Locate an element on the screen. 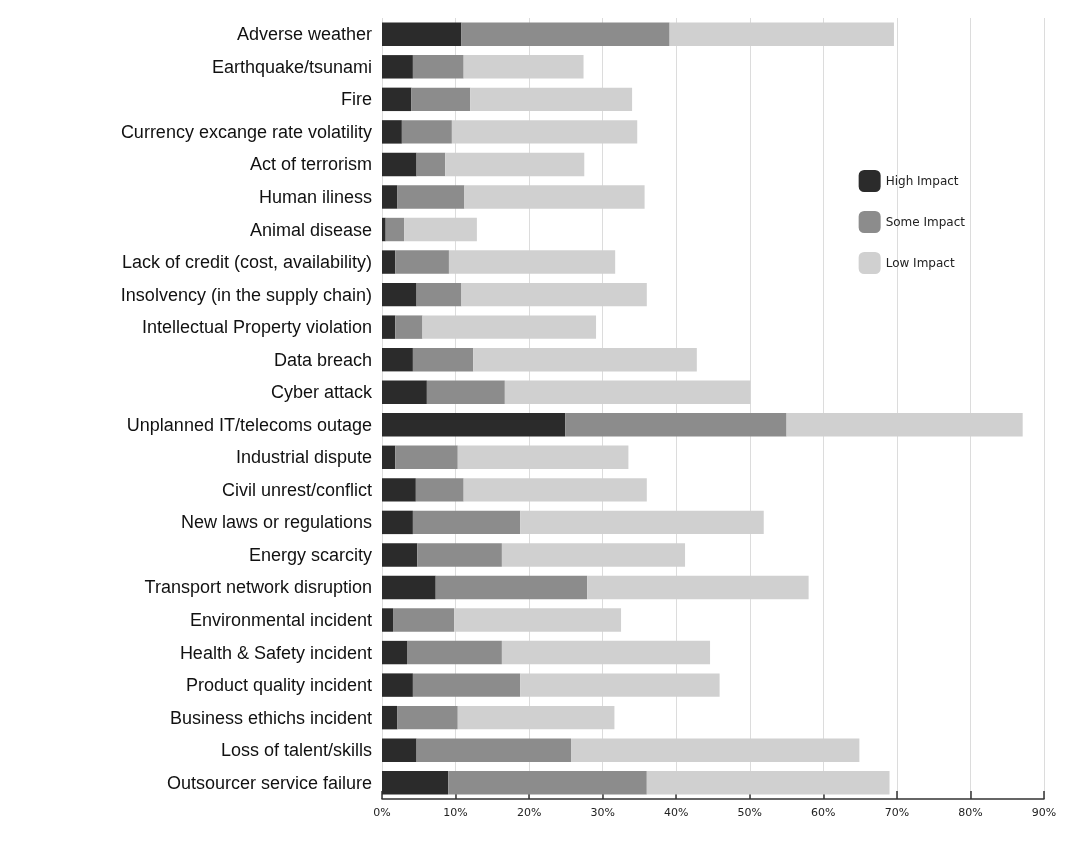  y-tick-label: Lack of credit (cost, availability) is located at coordinates (246, 262).